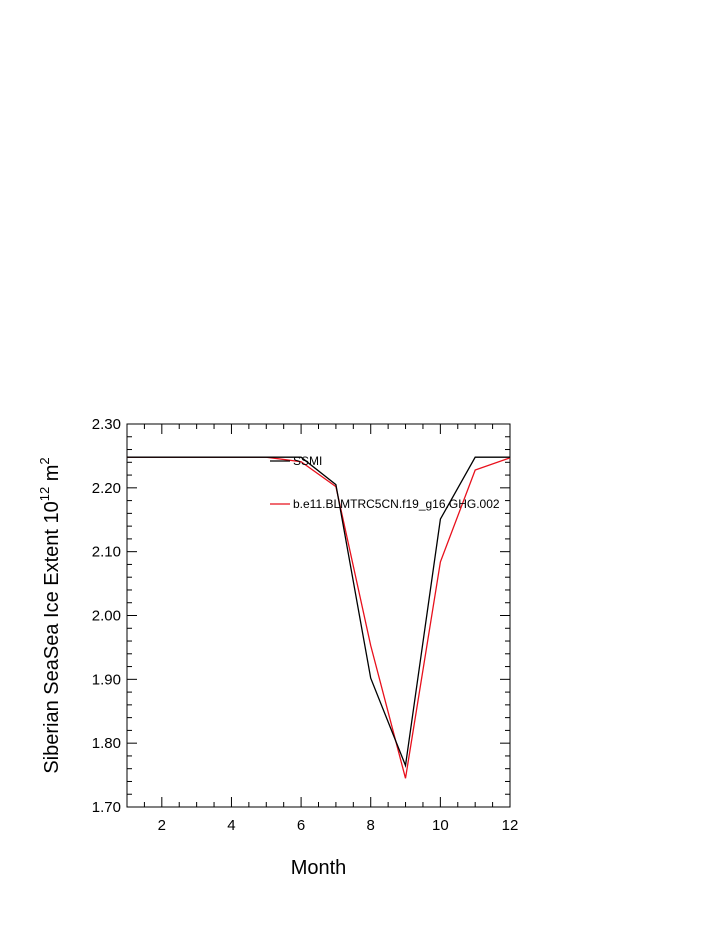 The image size is (723, 935). Describe the element at coordinates (106, 743) in the screenshot. I see `y-tick-label: 1.80` at that location.